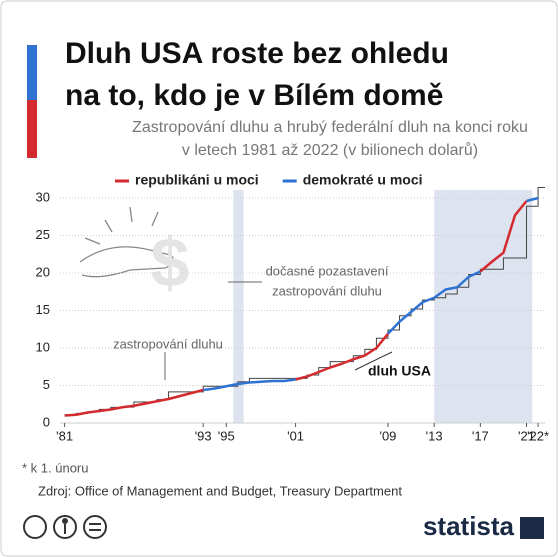  What do you see at coordinates (538, 435) in the screenshot?
I see `x-tick-label: '22*` at bounding box center [538, 435].